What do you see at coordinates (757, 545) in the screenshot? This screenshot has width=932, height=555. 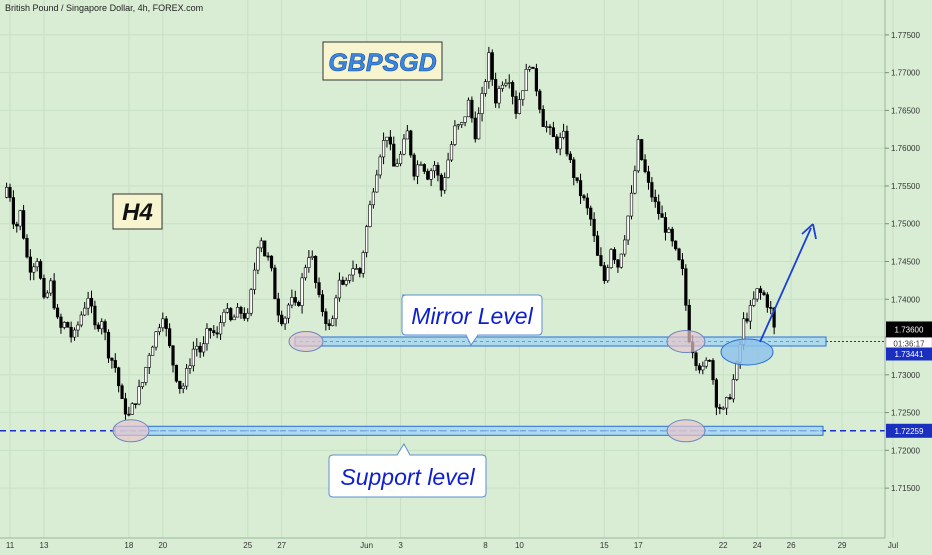 I see `x-tick-label: 24` at bounding box center [757, 545].